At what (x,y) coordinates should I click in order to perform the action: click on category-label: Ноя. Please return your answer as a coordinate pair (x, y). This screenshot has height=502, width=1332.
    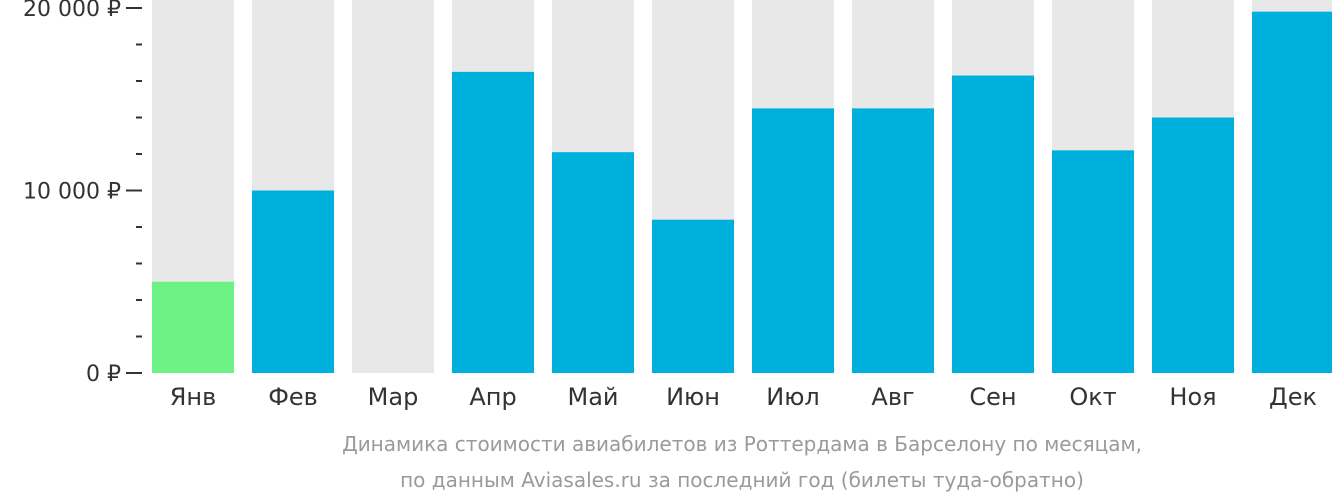
    Looking at the image, I should click on (1192, 397).